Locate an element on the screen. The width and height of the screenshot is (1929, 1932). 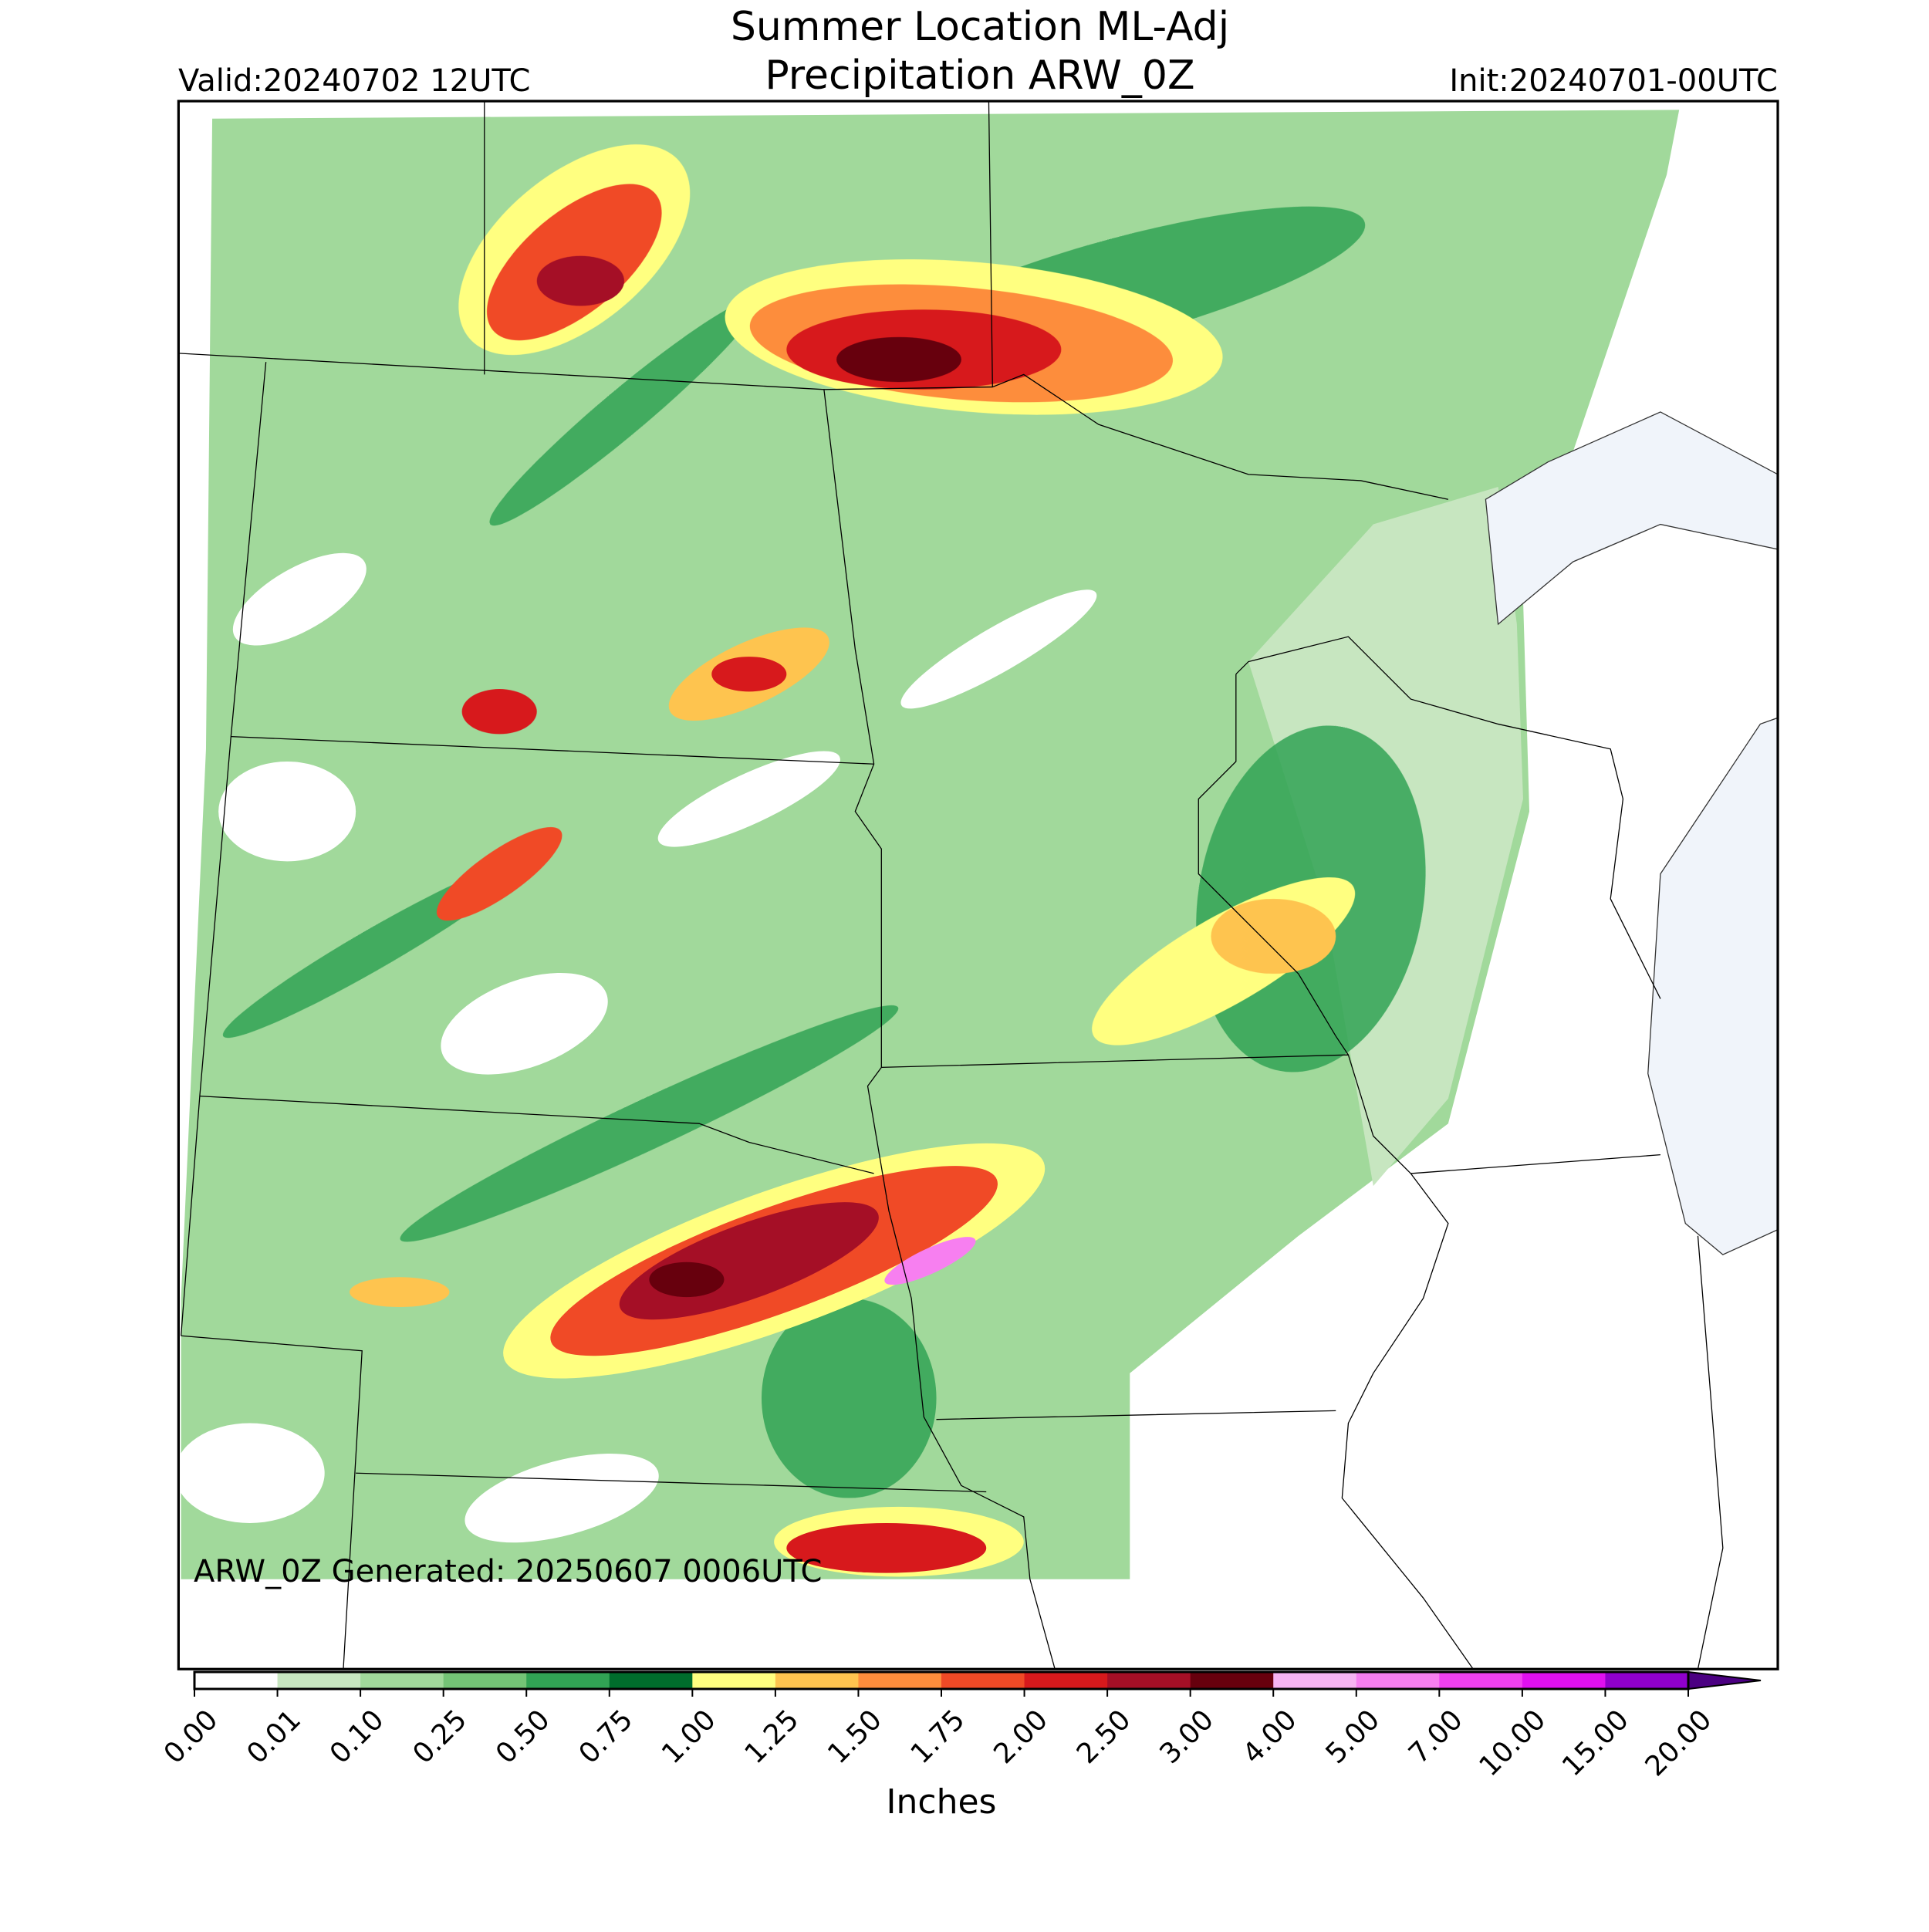
lakes is located at coordinates (1632, 833).